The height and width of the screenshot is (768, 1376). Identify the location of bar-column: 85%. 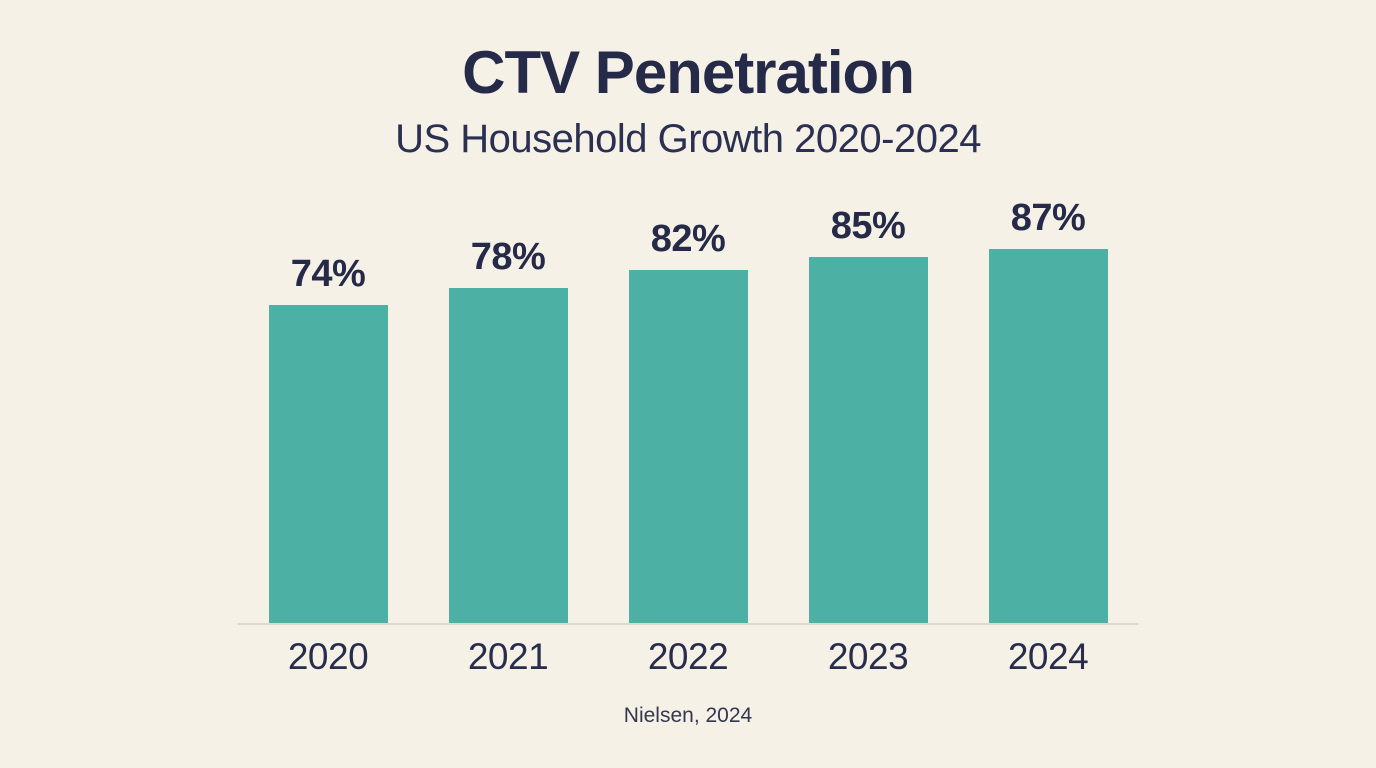
(868, 409).